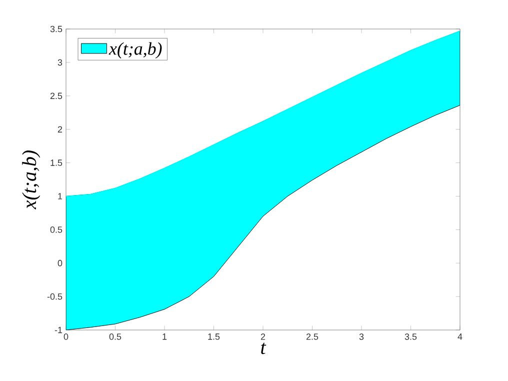 The image size is (508, 381). I want to click on y-tick-label: 3, so click(60, 62).